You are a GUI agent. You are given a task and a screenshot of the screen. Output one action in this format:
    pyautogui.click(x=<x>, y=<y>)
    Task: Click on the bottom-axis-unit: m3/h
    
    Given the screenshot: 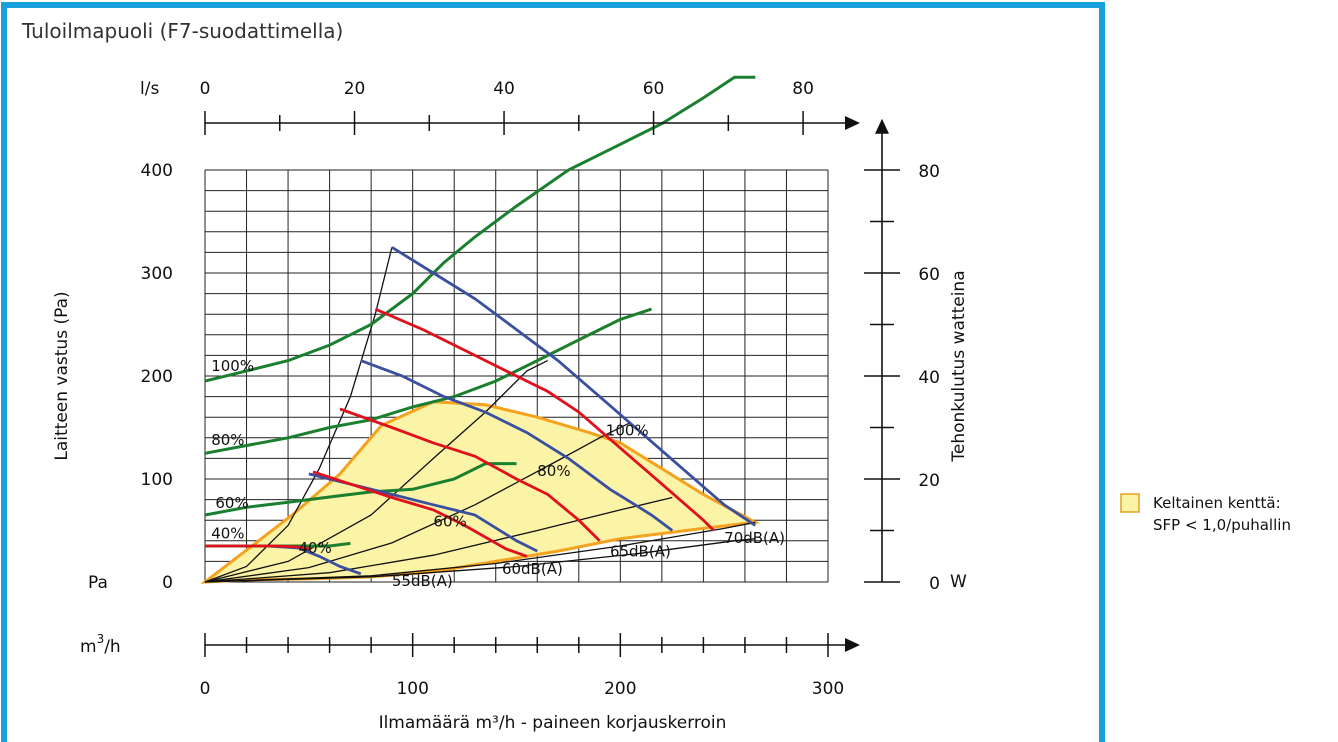 What is the action you would take?
    pyautogui.click(x=100, y=644)
    